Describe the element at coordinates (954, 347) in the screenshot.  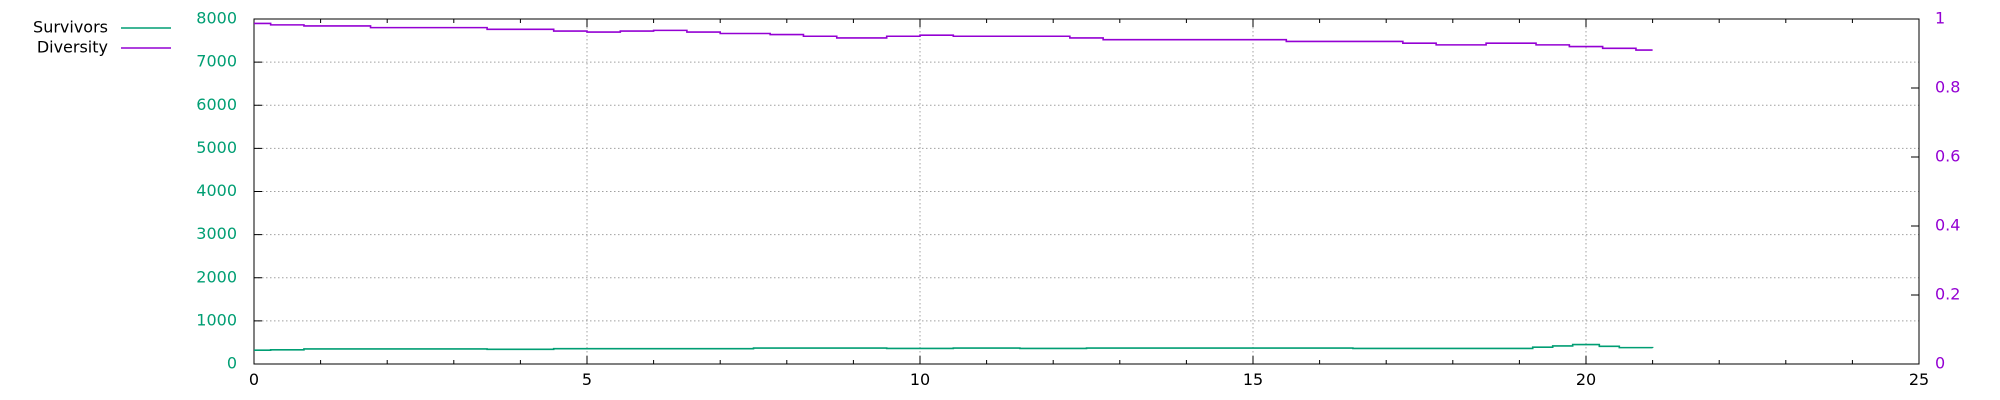
I see `series-line-survivors` at that location.